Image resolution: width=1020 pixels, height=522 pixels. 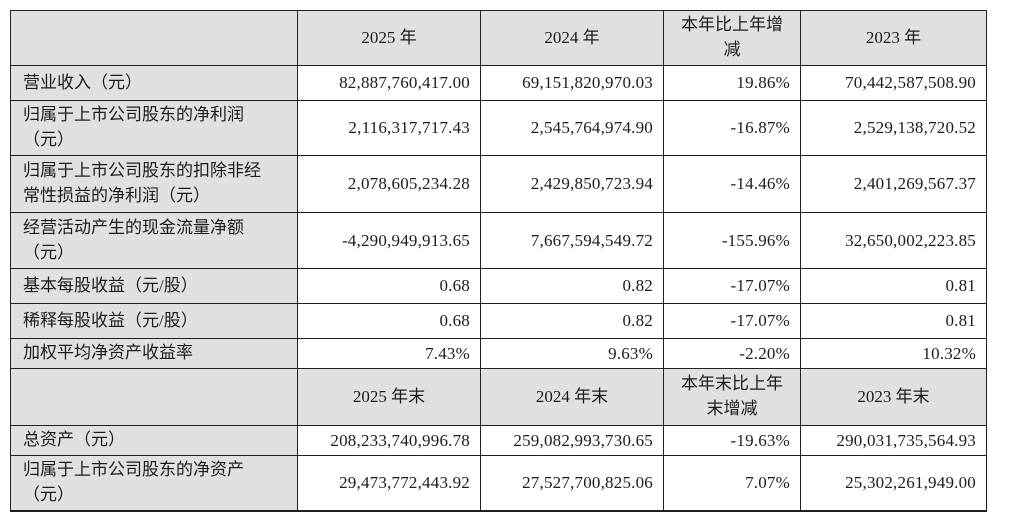 I want to click on data-cell: 25,302,261,949.00, so click(x=893, y=483).